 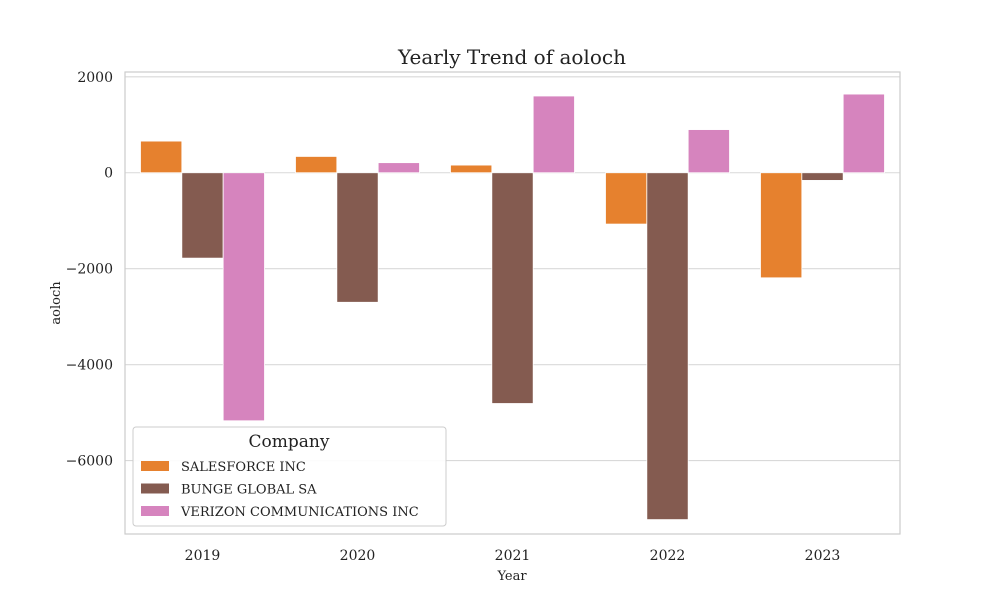 What do you see at coordinates (511, 576) in the screenshot?
I see `x-axis-label: Year` at bounding box center [511, 576].